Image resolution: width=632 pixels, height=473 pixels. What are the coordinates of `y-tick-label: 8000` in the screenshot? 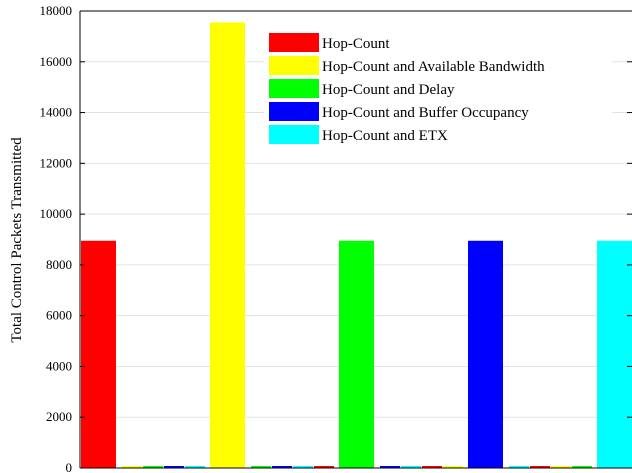 It's located at (59, 264).